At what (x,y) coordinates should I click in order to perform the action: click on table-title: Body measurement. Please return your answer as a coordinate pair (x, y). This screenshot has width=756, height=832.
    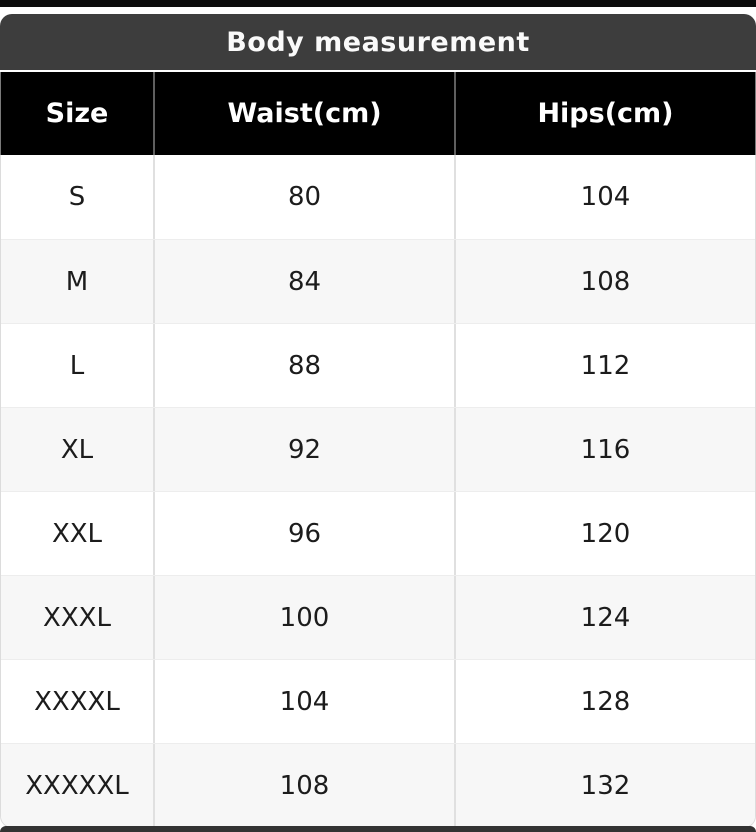
    Looking at the image, I should click on (378, 42).